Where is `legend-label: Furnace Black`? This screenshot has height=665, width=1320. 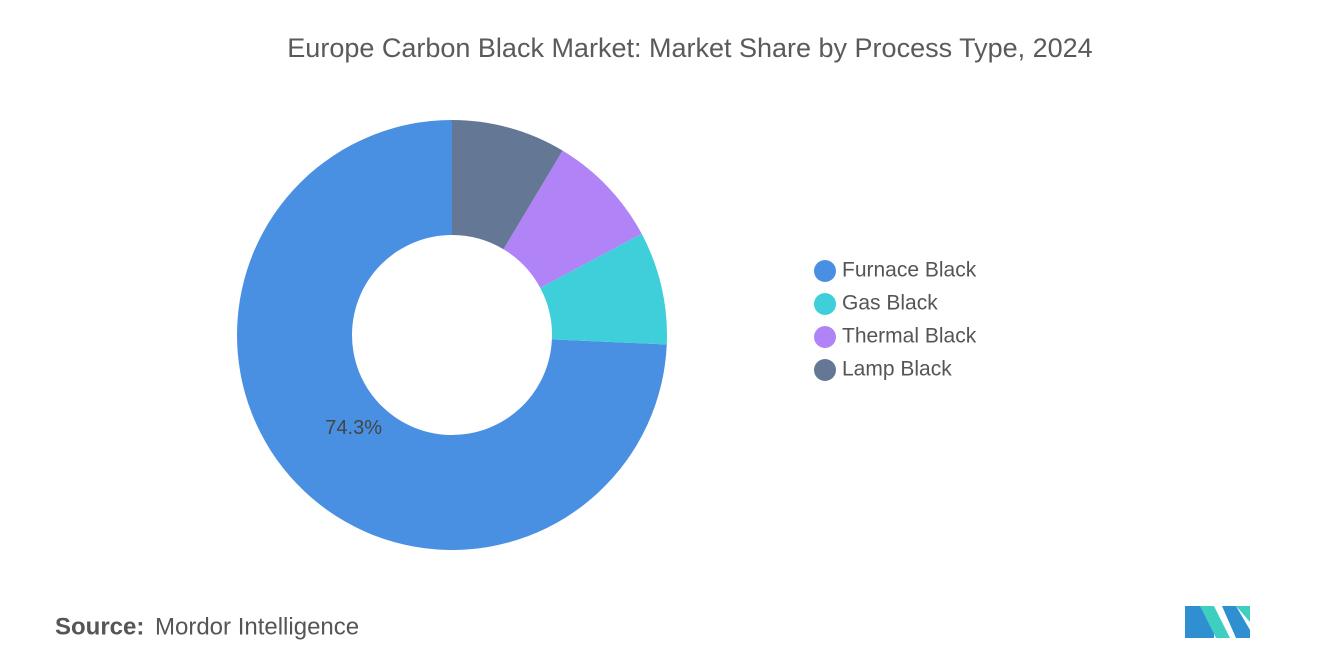 legend-label: Furnace Black is located at coordinates (909, 270).